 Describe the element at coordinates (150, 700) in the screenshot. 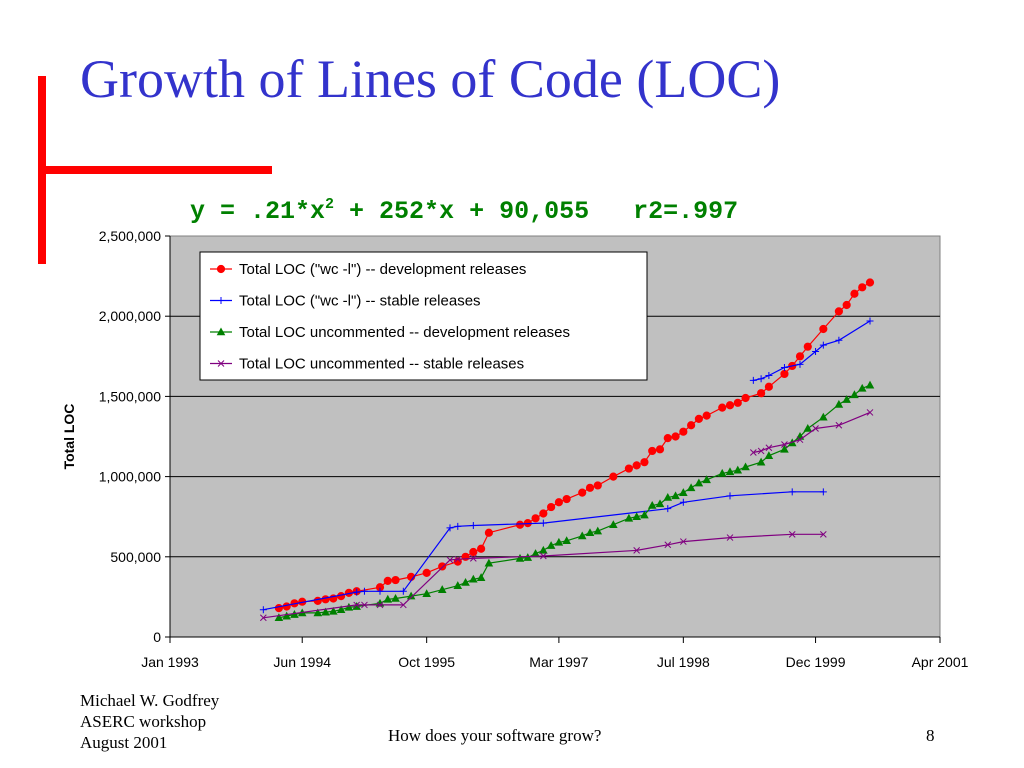

I see `footer-author: Michael W. Godfrey` at that location.